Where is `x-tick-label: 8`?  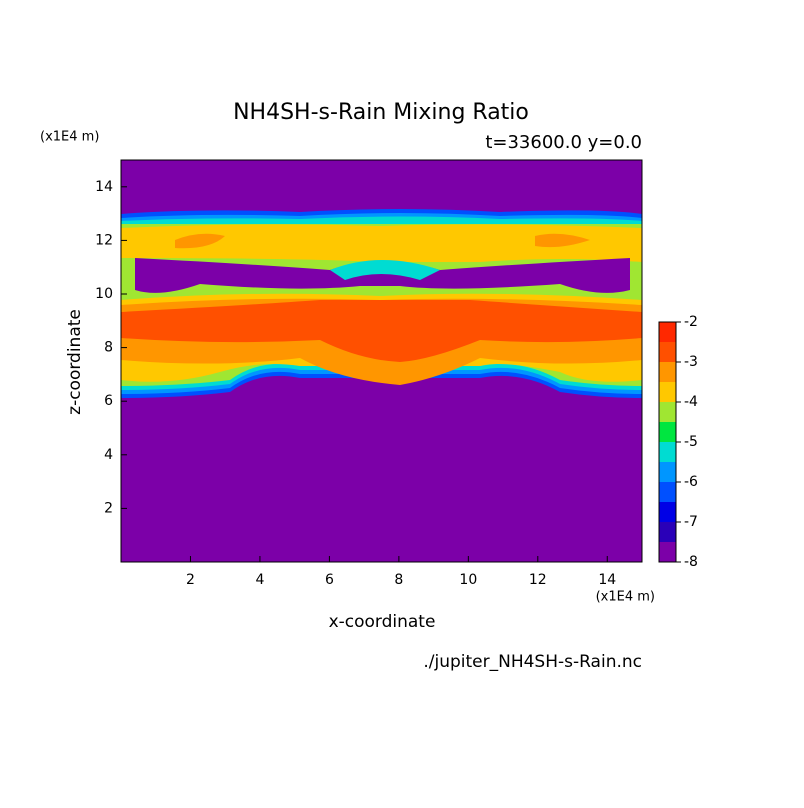
x-tick-label: 8 is located at coordinates (398, 580).